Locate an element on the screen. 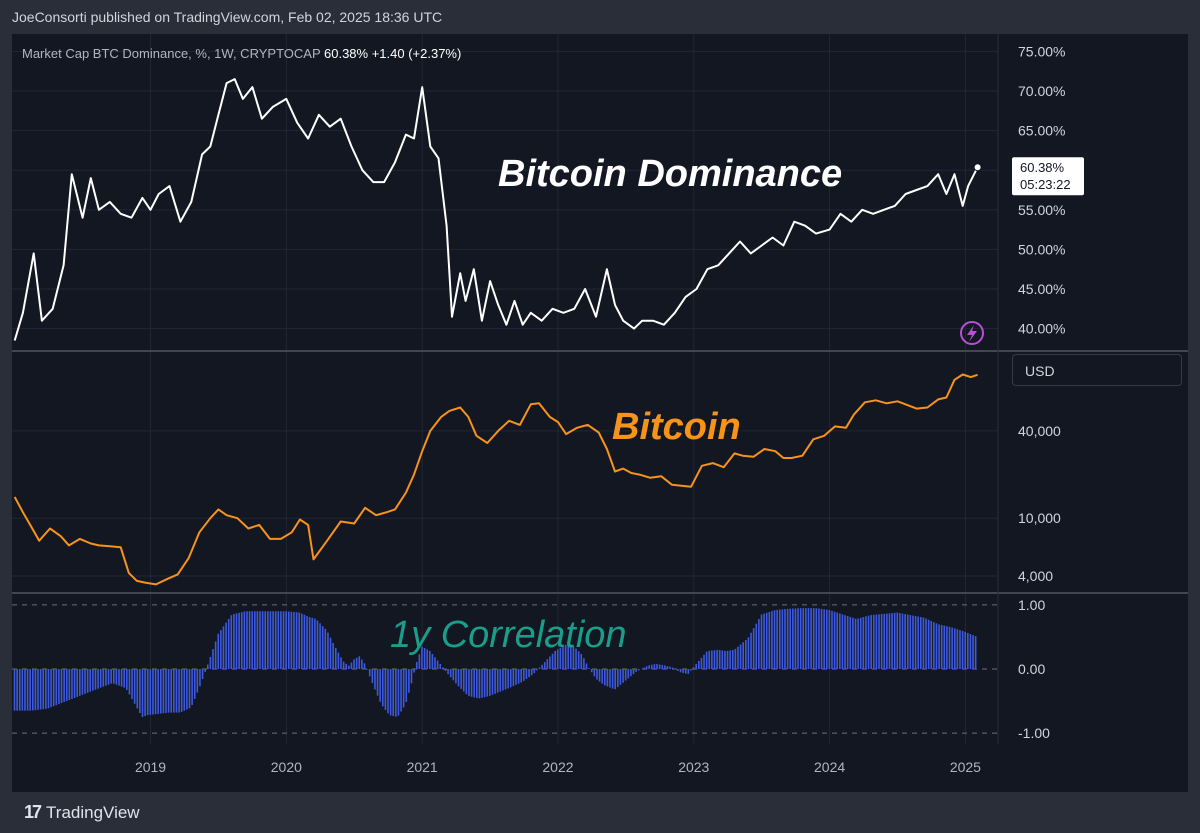  currency-selector: USD is located at coordinates (1097, 370).